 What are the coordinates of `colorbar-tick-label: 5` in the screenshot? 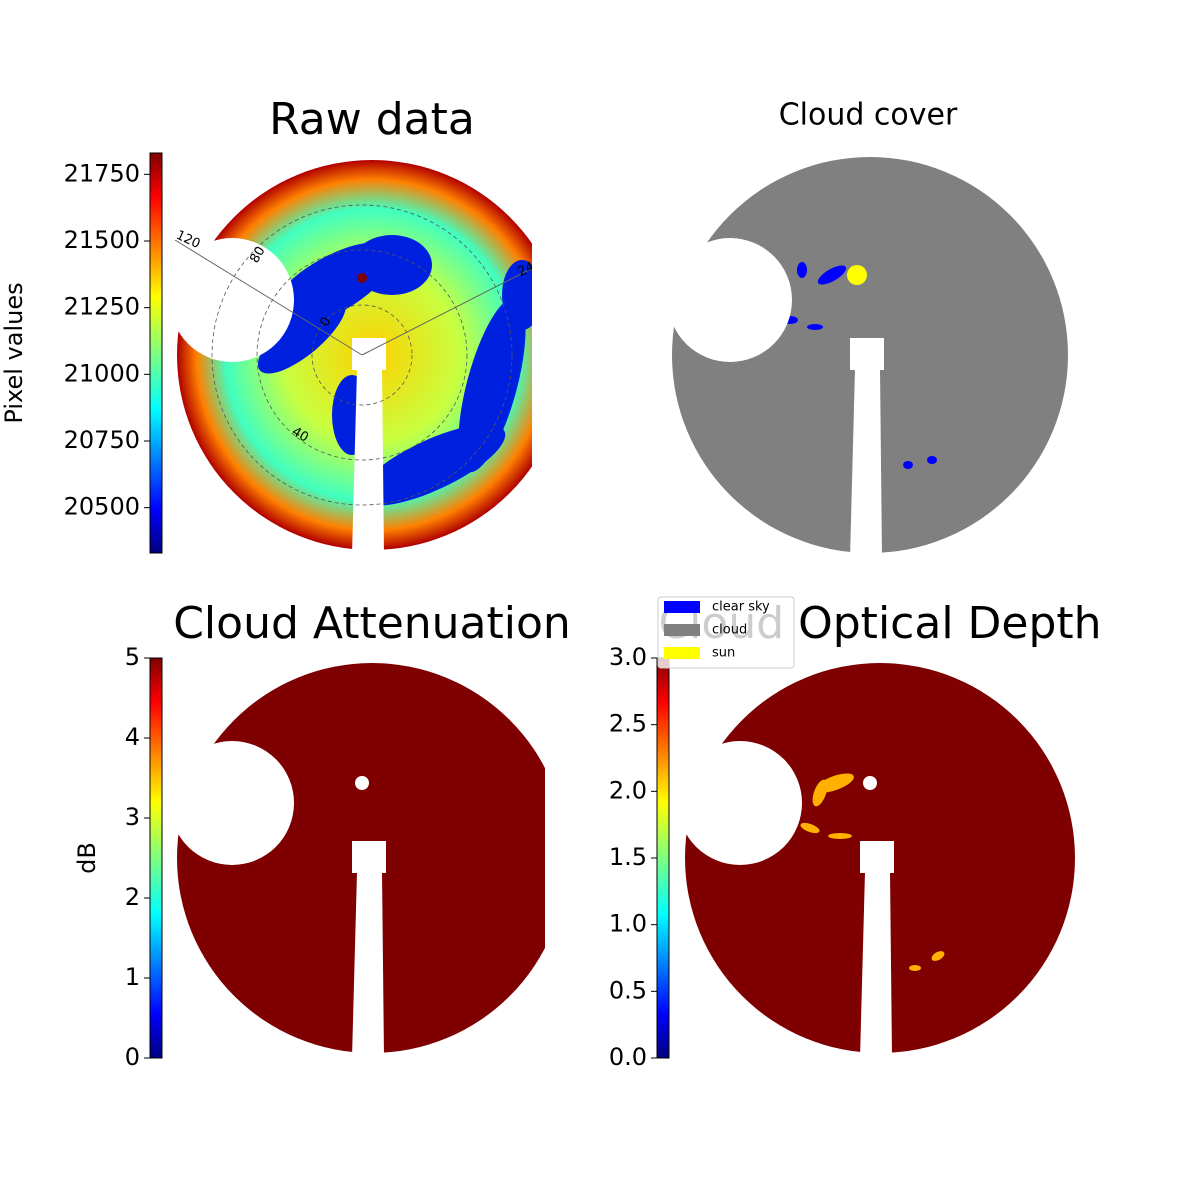 It's located at (132, 657).